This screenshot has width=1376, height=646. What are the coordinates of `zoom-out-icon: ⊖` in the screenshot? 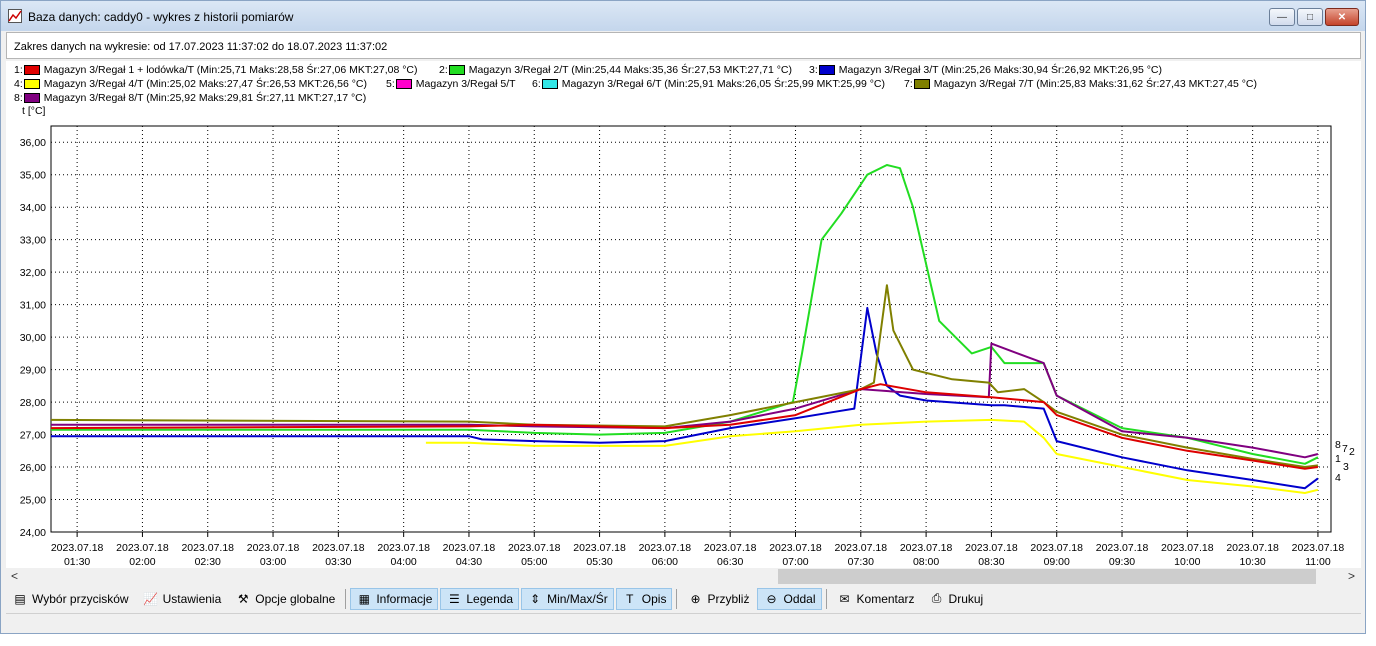 It's located at (771, 598).